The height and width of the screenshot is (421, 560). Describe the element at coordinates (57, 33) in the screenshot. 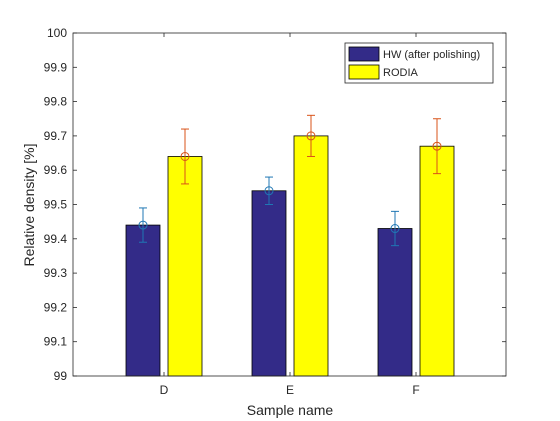

I see `y-tick-label: 100` at that location.